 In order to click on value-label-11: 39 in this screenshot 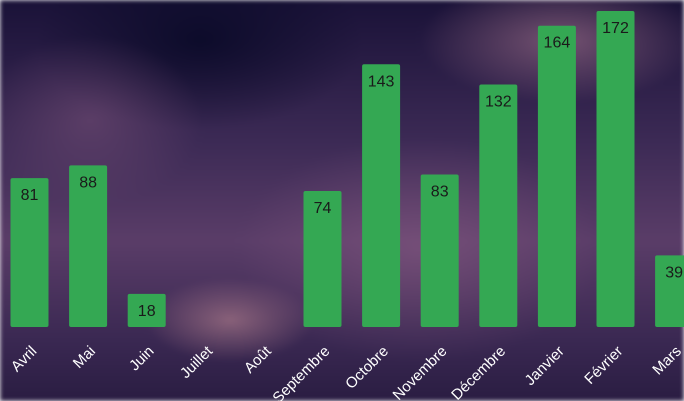, I will do `click(674, 272)`.